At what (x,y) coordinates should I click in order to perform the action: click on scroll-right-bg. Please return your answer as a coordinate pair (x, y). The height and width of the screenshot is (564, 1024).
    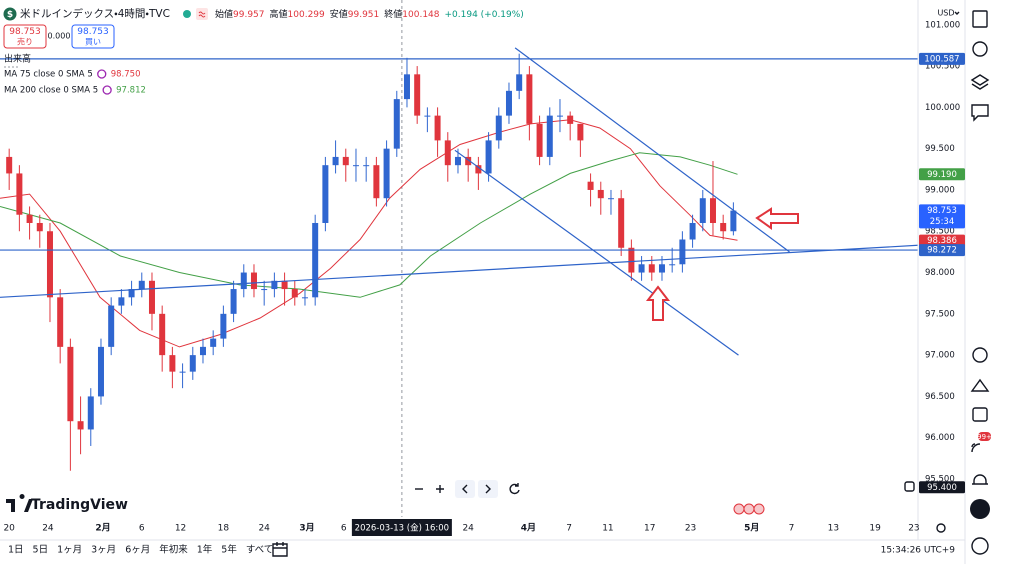
    Looking at the image, I should click on (488, 489).